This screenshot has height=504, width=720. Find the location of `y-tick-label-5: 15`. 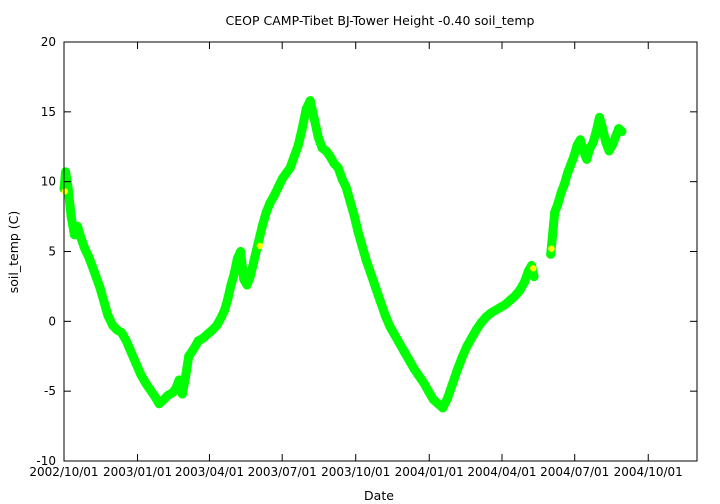

y-tick-label-5: 15 is located at coordinates (48, 112).